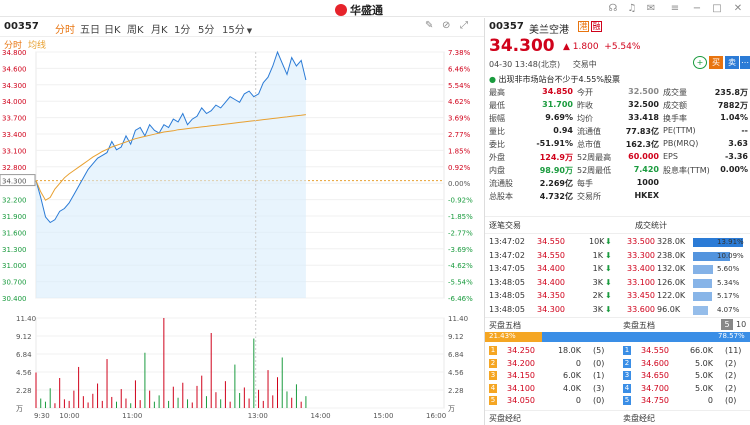  Describe the element at coordinates (521, 363) in the screenshot. I see `bid-price: 34.200` at that location.